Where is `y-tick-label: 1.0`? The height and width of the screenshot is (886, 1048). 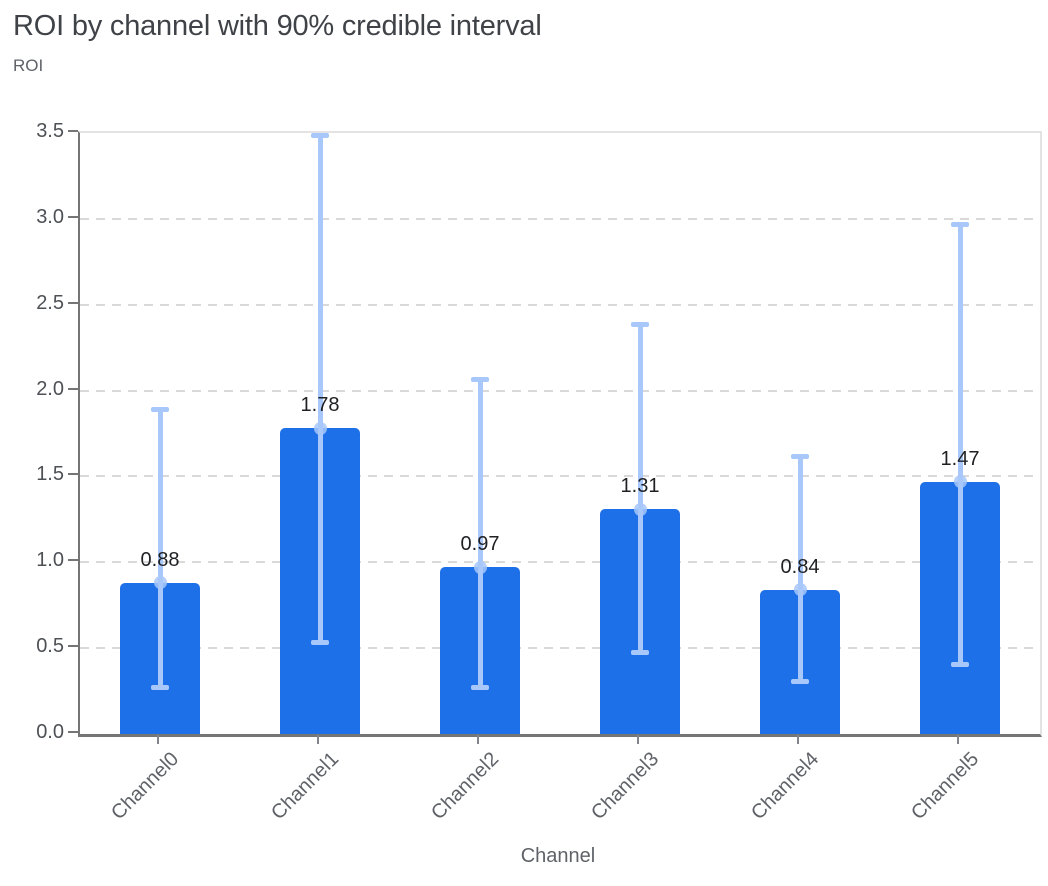
y-tick-label: 1.0 is located at coordinates (50, 560).